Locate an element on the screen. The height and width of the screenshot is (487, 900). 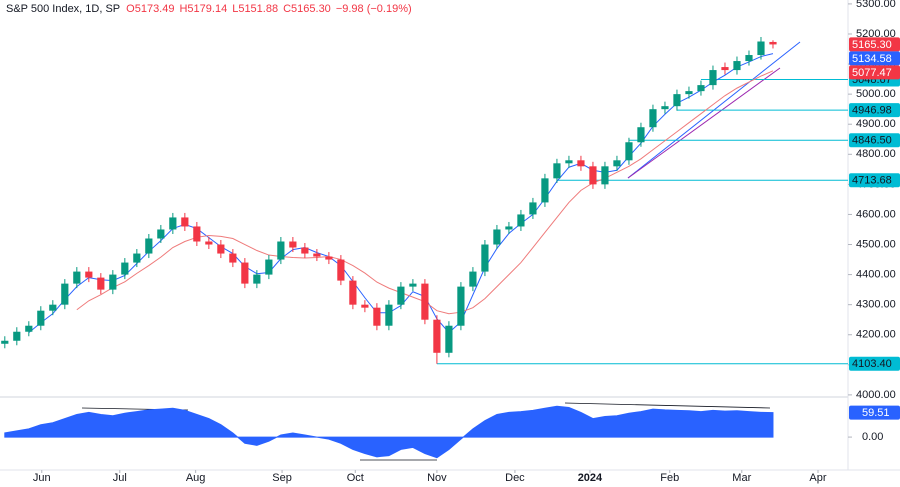
level-label: 4846.50 is located at coordinates (872, 141).